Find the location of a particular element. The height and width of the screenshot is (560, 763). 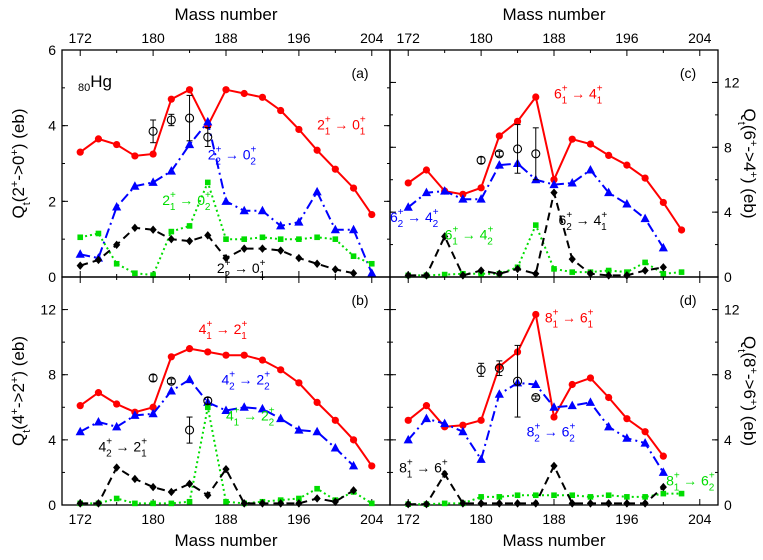

transition-label: 4+ 2 → 2+ 1 is located at coordinates (122, 447).